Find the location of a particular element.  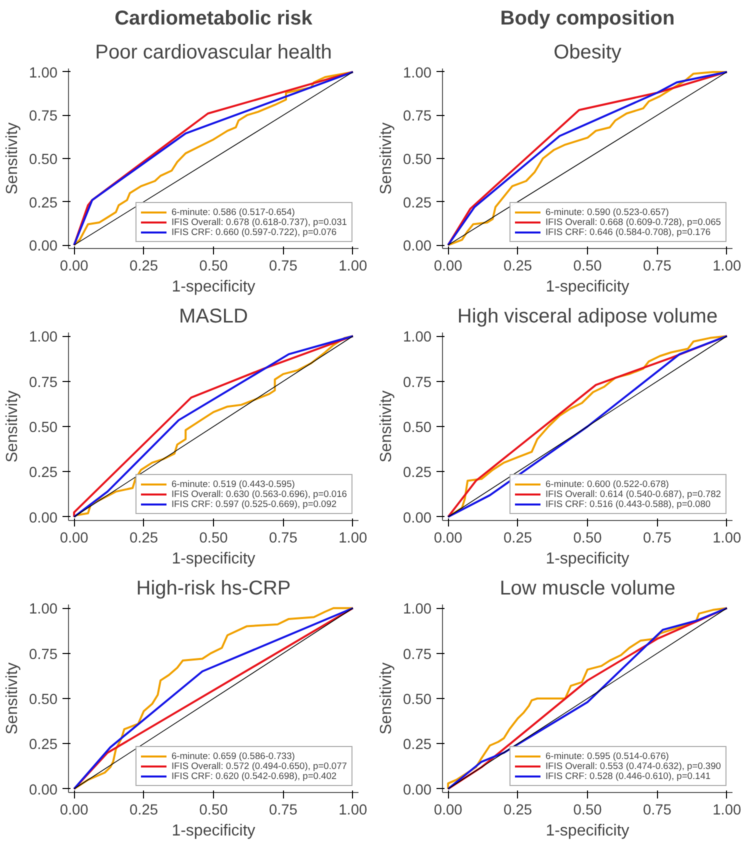

chart-title: High visceral adipose volume is located at coordinates (587, 317).